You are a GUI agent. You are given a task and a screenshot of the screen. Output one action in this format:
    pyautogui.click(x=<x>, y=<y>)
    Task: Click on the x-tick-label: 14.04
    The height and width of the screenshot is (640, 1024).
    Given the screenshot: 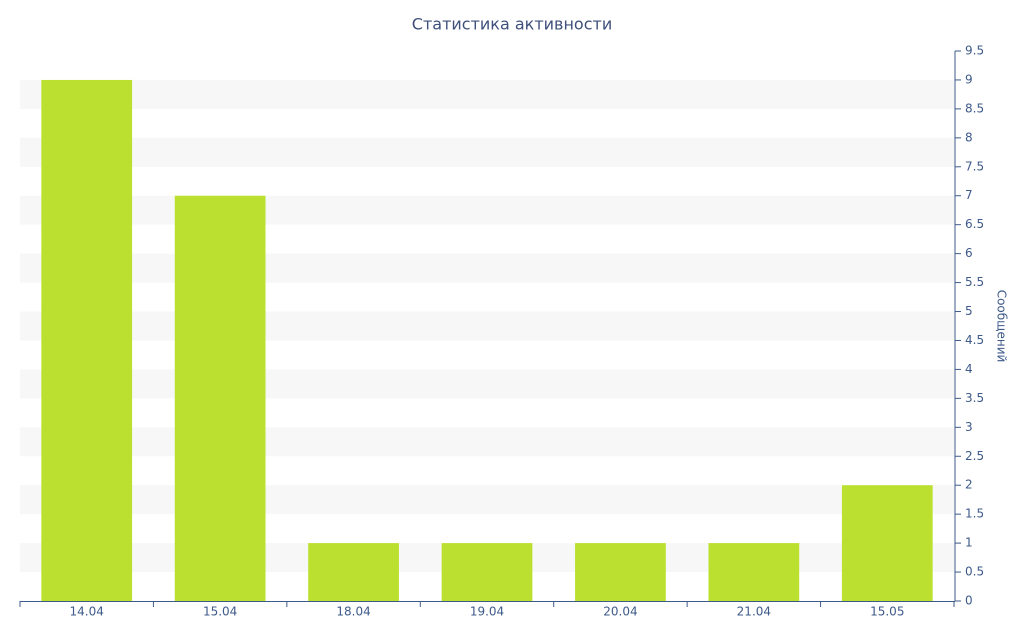 What is the action you would take?
    pyautogui.click(x=87, y=612)
    